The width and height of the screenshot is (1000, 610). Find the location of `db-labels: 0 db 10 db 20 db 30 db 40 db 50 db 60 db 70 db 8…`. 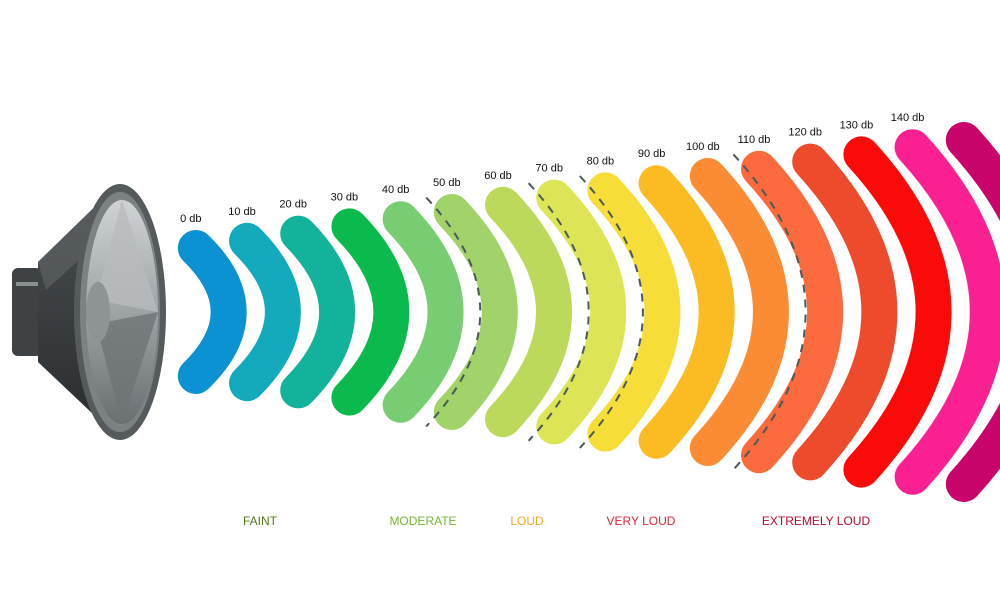

db-labels: 0 db 10 db 20 db 30 db 40 db 50 db 60 db 70 db 8… is located at coordinates (552, 168).